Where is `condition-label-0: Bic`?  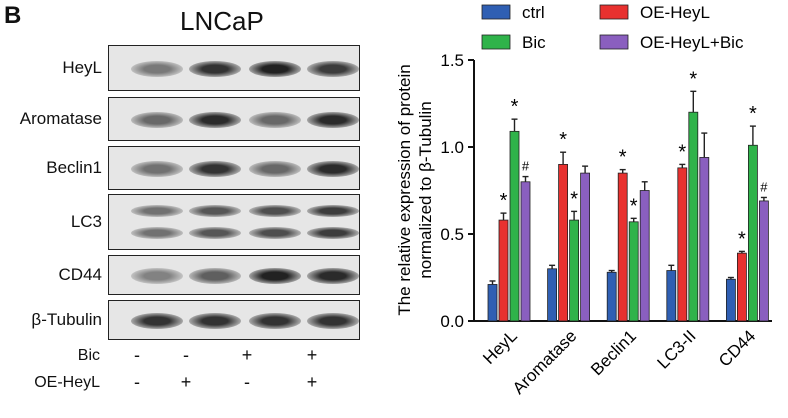 condition-label-0: Bic is located at coordinates (88, 355).